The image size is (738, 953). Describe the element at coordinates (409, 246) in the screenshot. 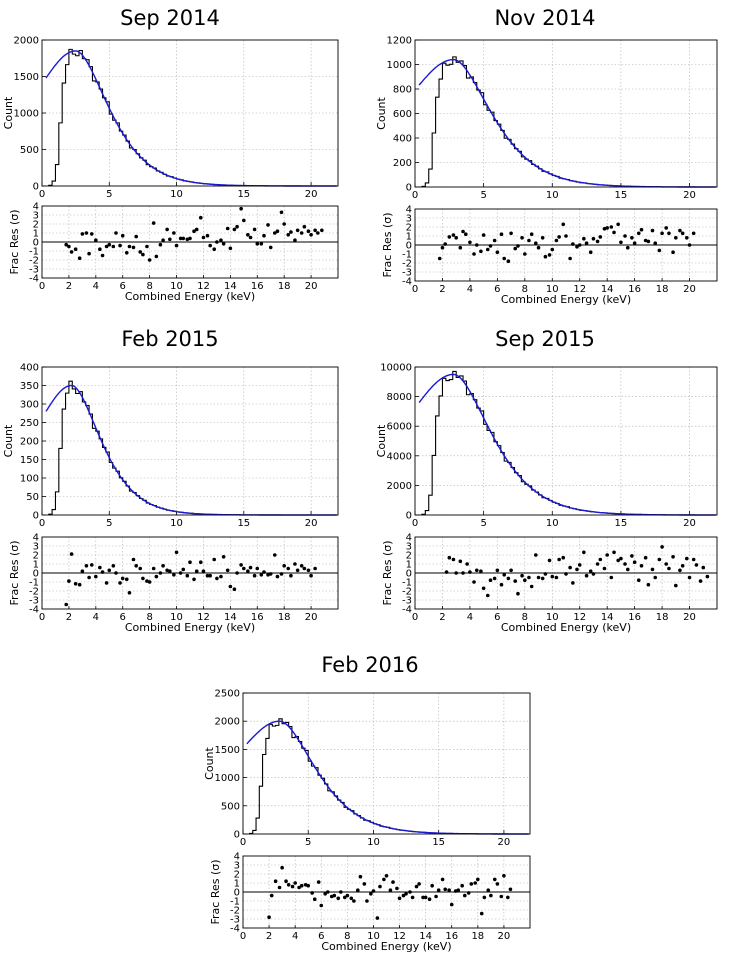

I see `res-y-tick-label: 0` at that location.